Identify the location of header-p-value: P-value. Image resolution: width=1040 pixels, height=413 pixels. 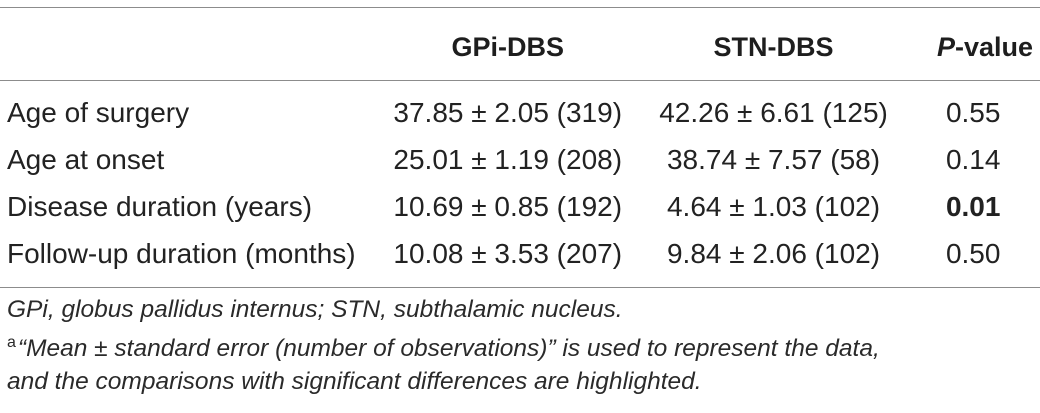
(973, 40).